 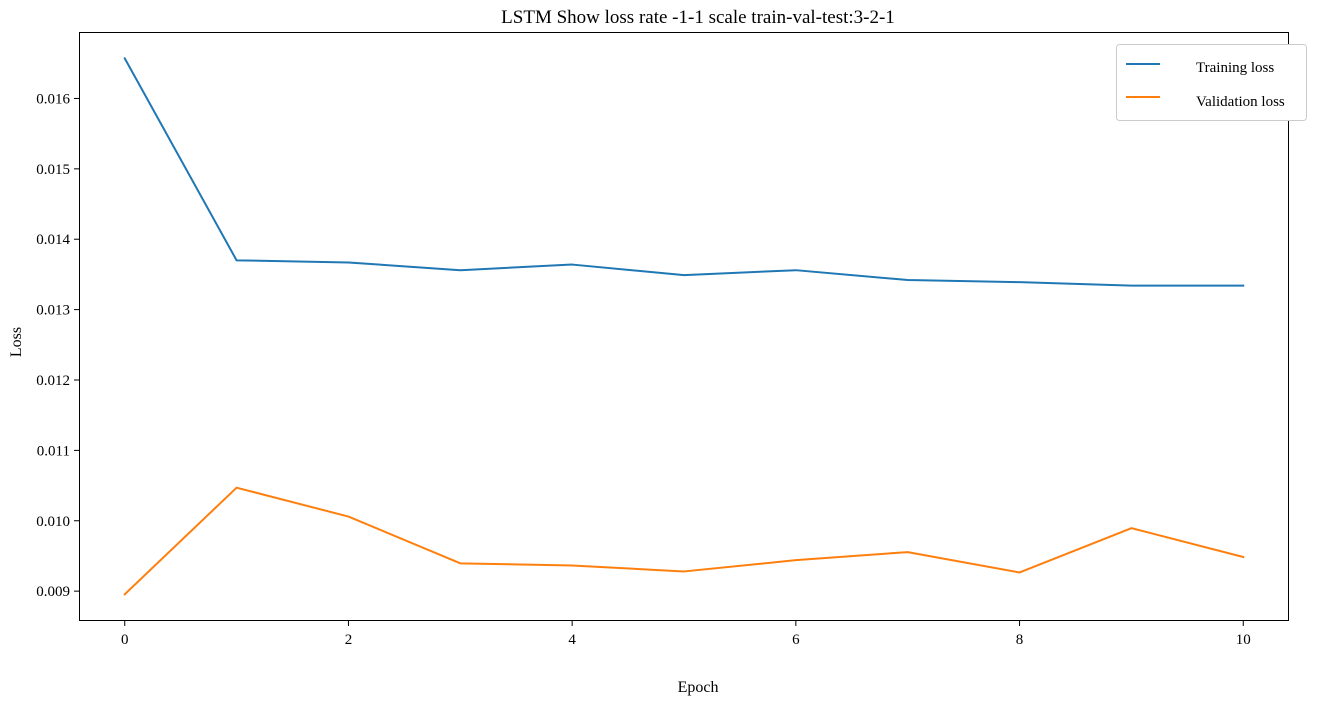 What do you see at coordinates (53, 170) in the screenshot?
I see `y-tick-label: 0.015` at bounding box center [53, 170].